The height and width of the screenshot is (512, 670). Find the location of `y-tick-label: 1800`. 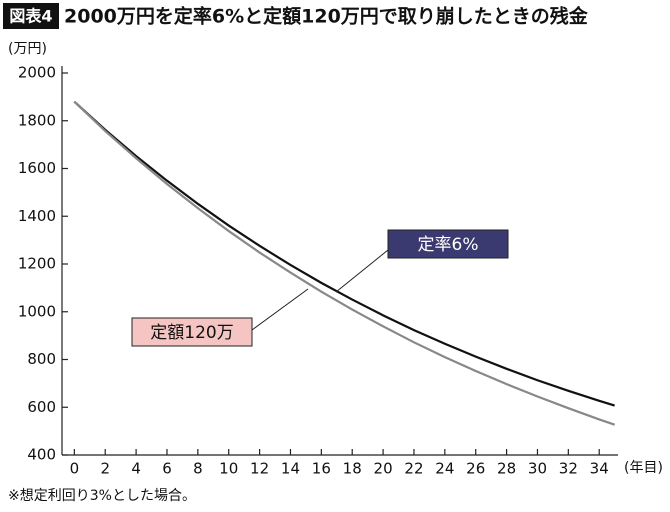

y-tick-label: 1800 is located at coordinates (37, 120).